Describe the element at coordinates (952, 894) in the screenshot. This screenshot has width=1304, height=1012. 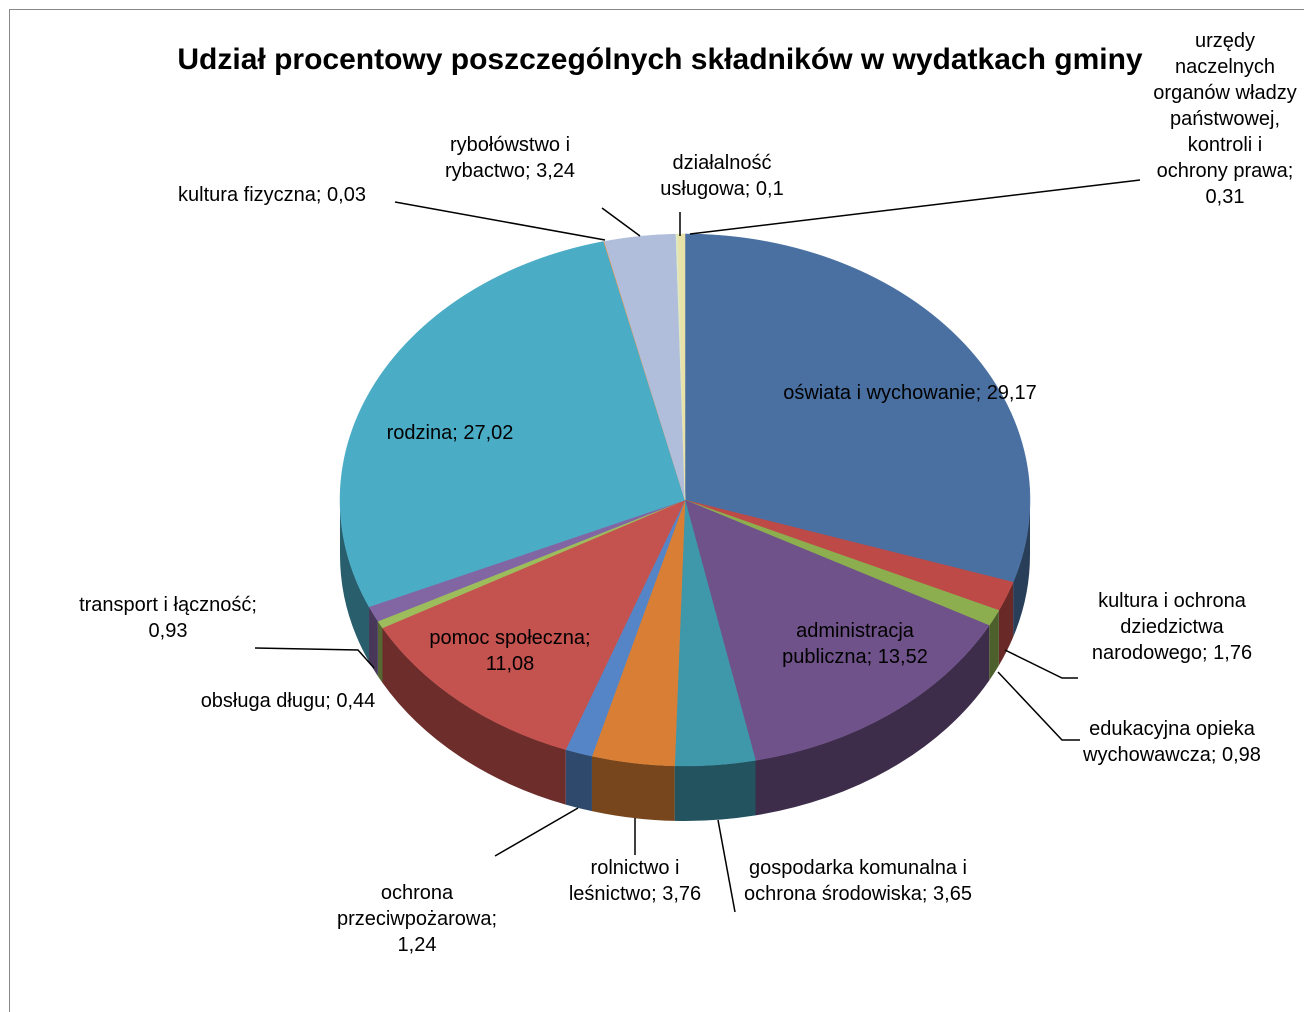
I see `label-value: 3,65` at that location.